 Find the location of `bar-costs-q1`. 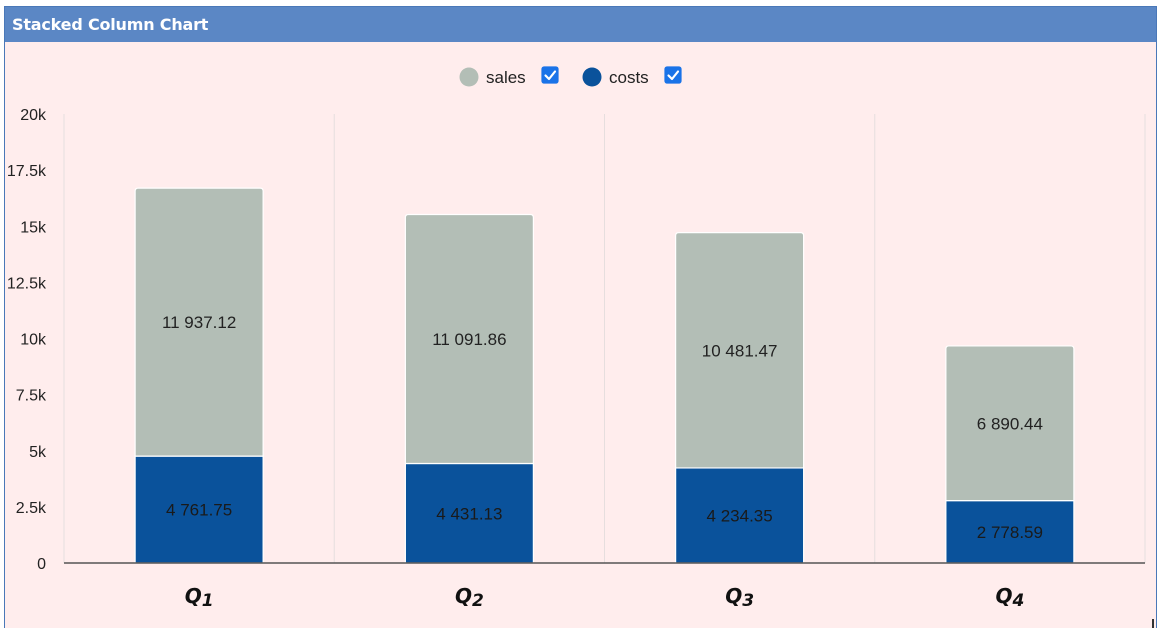

bar-costs-q1 is located at coordinates (199, 509).